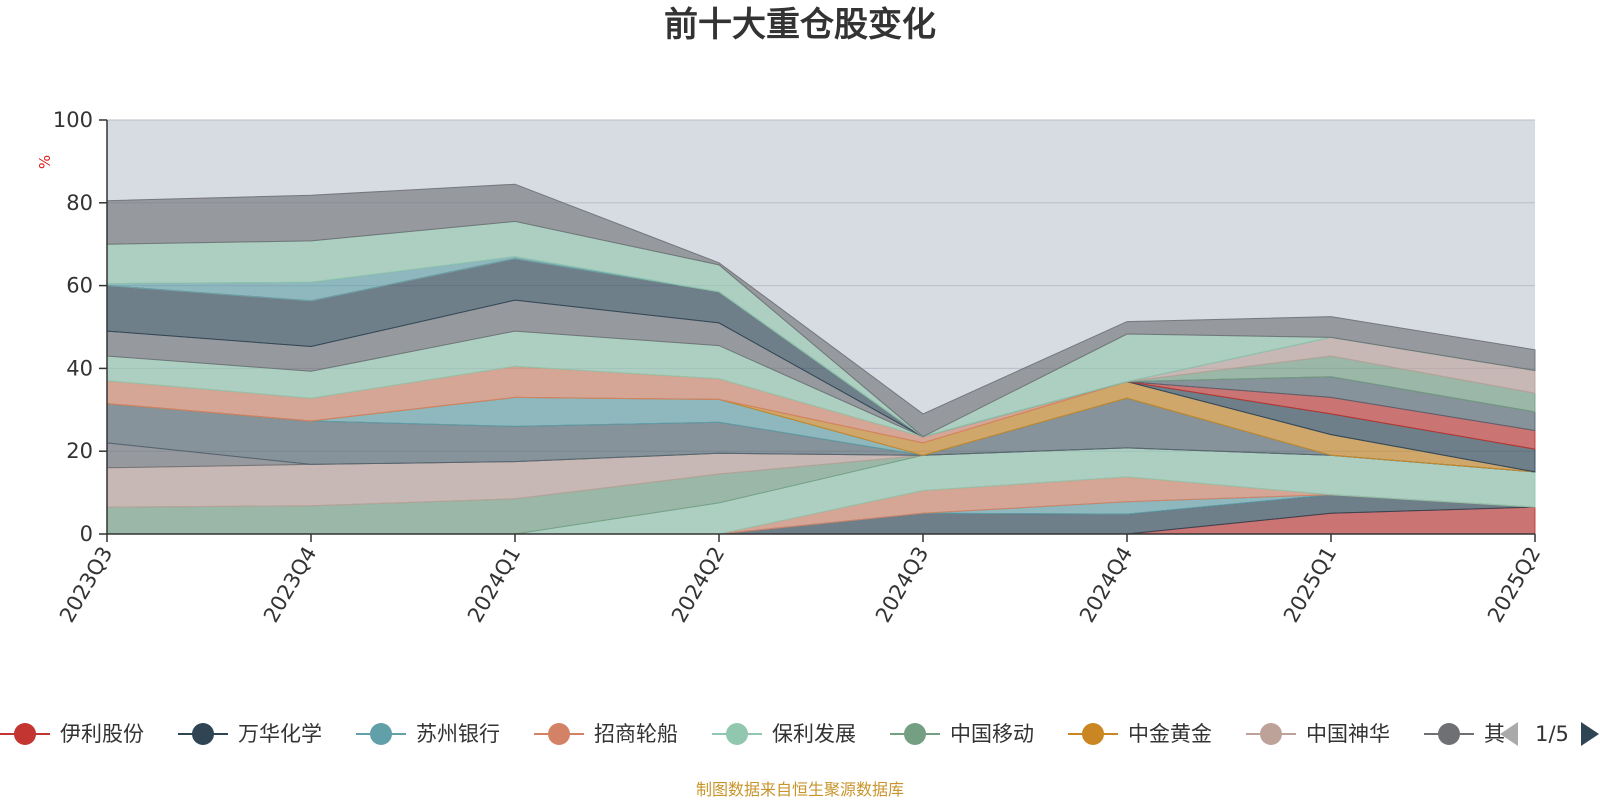 This screenshot has height=800, width=1600. I want to click on legend: 伊利股份 万华化学 苏州银行 招商轮船 保利发展 中国移动 中金黄金 中国神华 其, so click(752, 734).